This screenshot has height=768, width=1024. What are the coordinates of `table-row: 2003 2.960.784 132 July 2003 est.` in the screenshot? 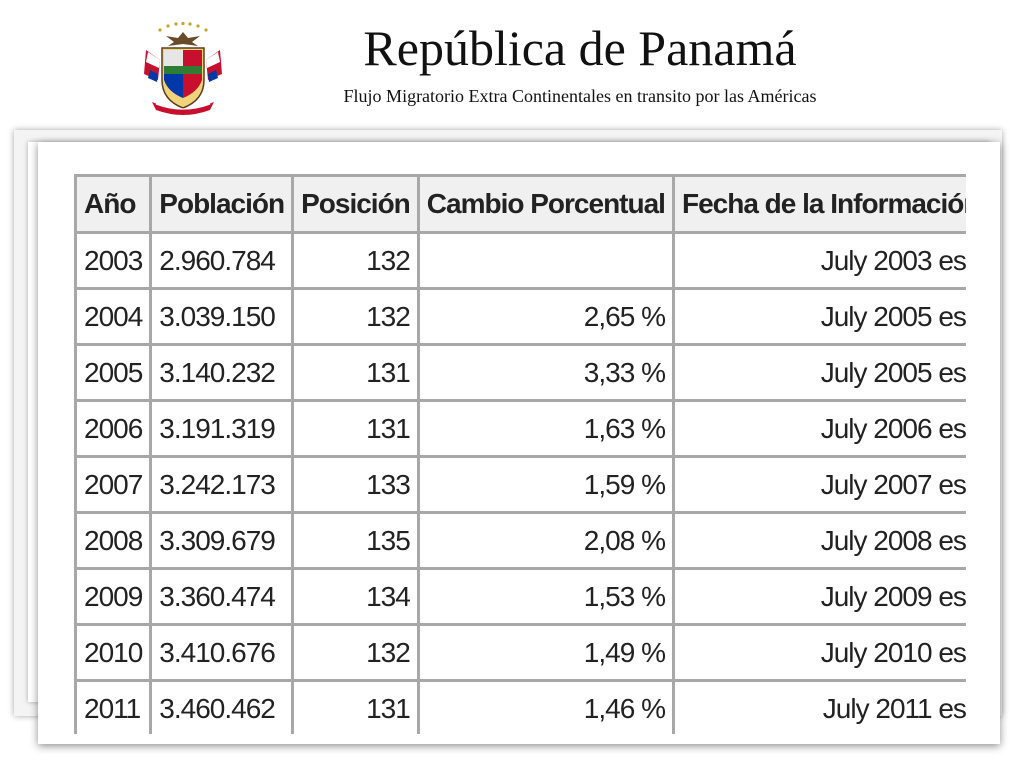 It's located at (521, 260).